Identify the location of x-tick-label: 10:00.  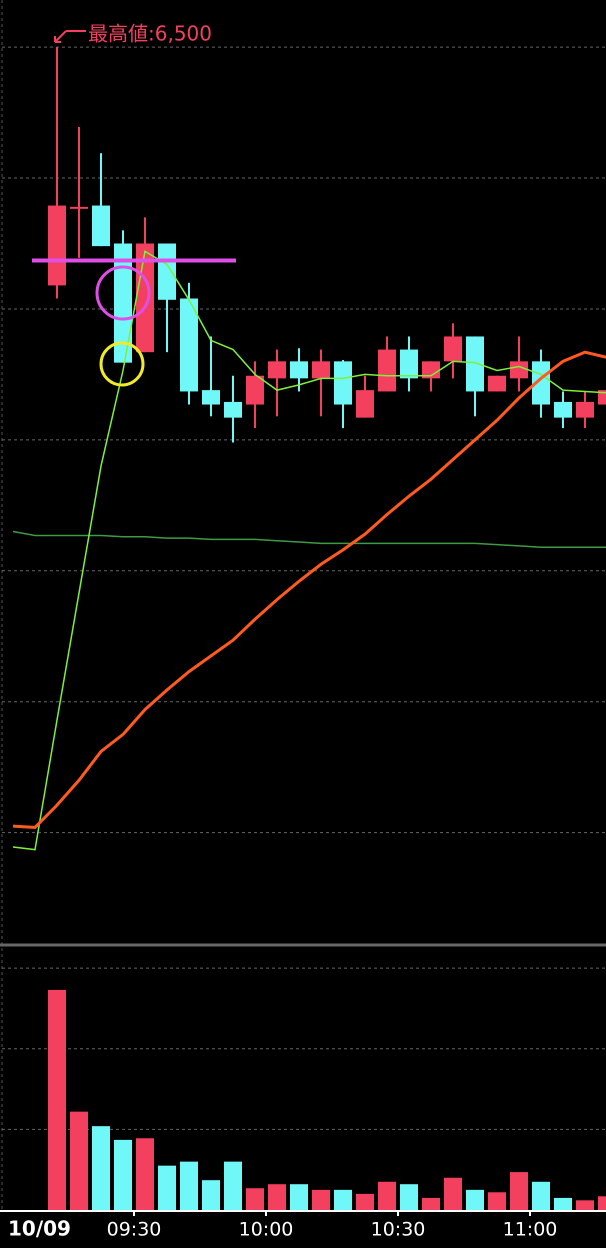
(266, 1230).